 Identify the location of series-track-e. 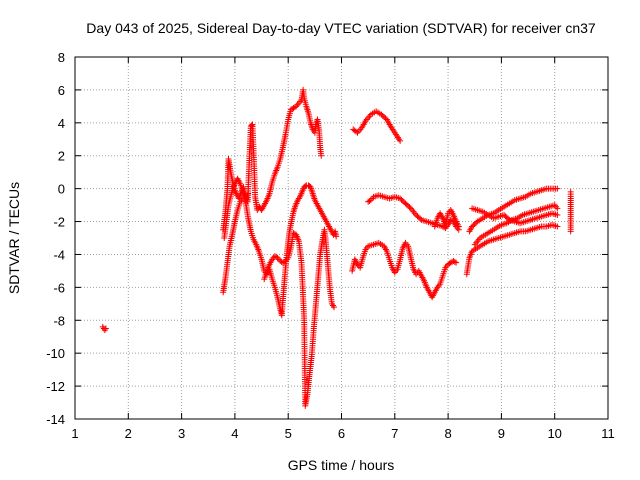
(299, 317).